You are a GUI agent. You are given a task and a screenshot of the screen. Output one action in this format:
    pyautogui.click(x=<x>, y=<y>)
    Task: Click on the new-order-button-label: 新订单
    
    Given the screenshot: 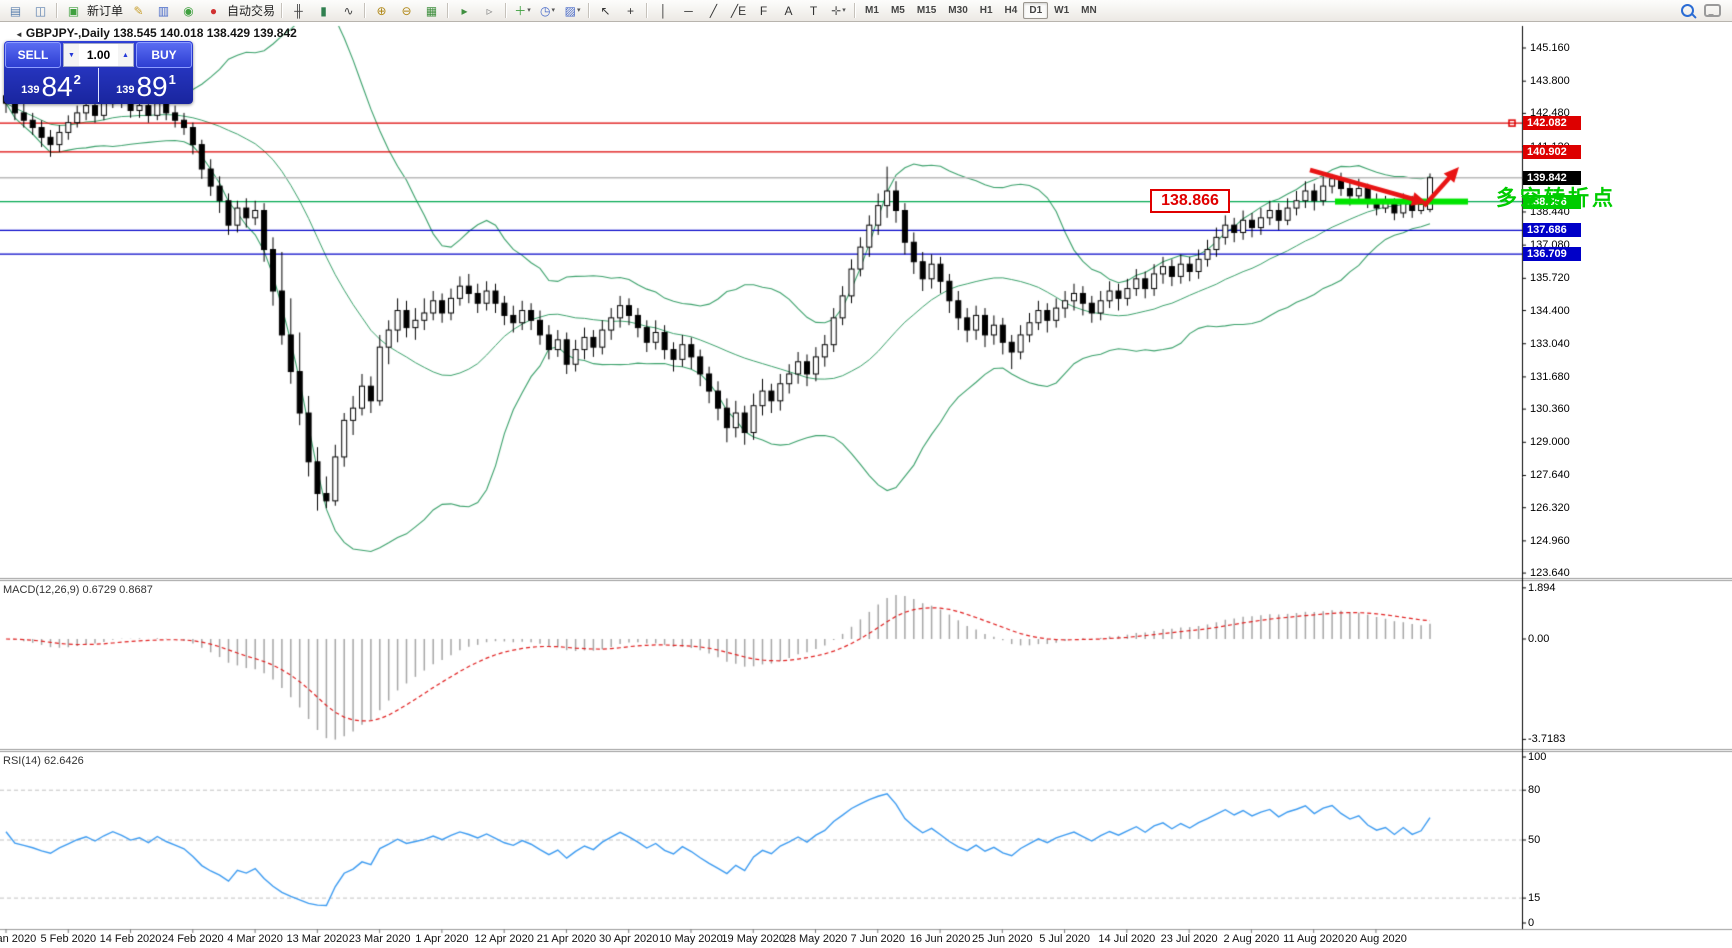 What is the action you would take?
    pyautogui.click(x=105, y=11)
    